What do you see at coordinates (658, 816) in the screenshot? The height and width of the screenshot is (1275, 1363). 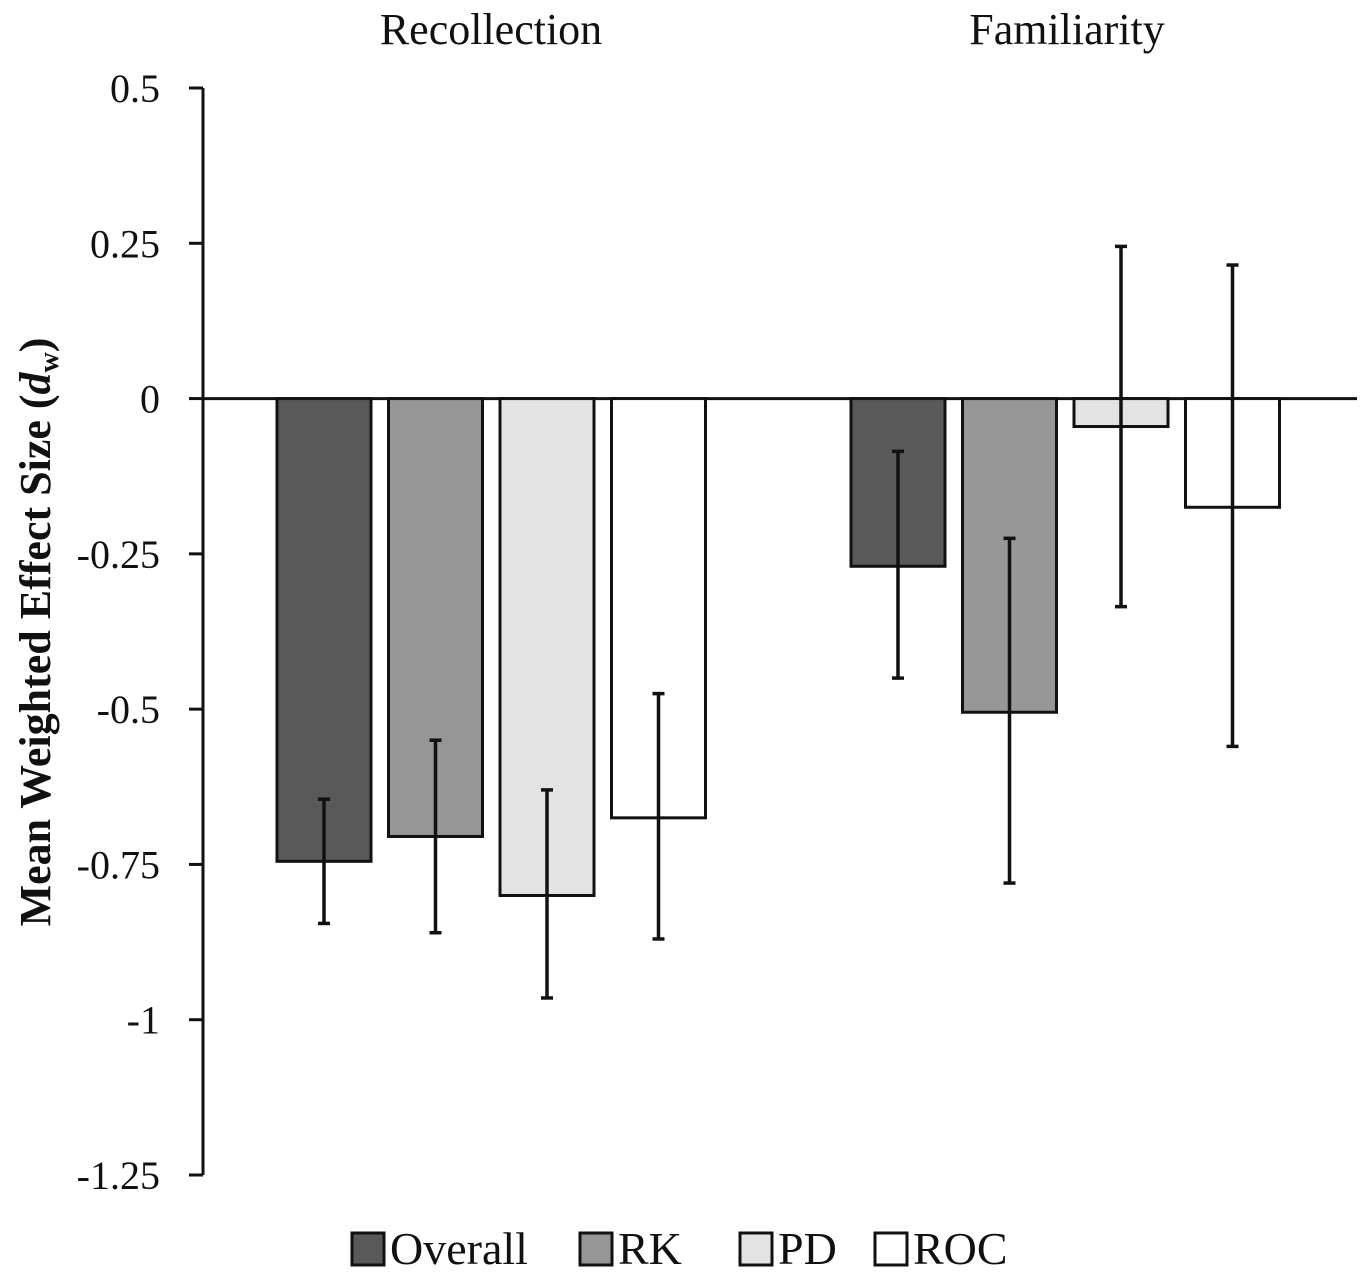 I see `error-bar-roc-recollection` at bounding box center [658, 816].